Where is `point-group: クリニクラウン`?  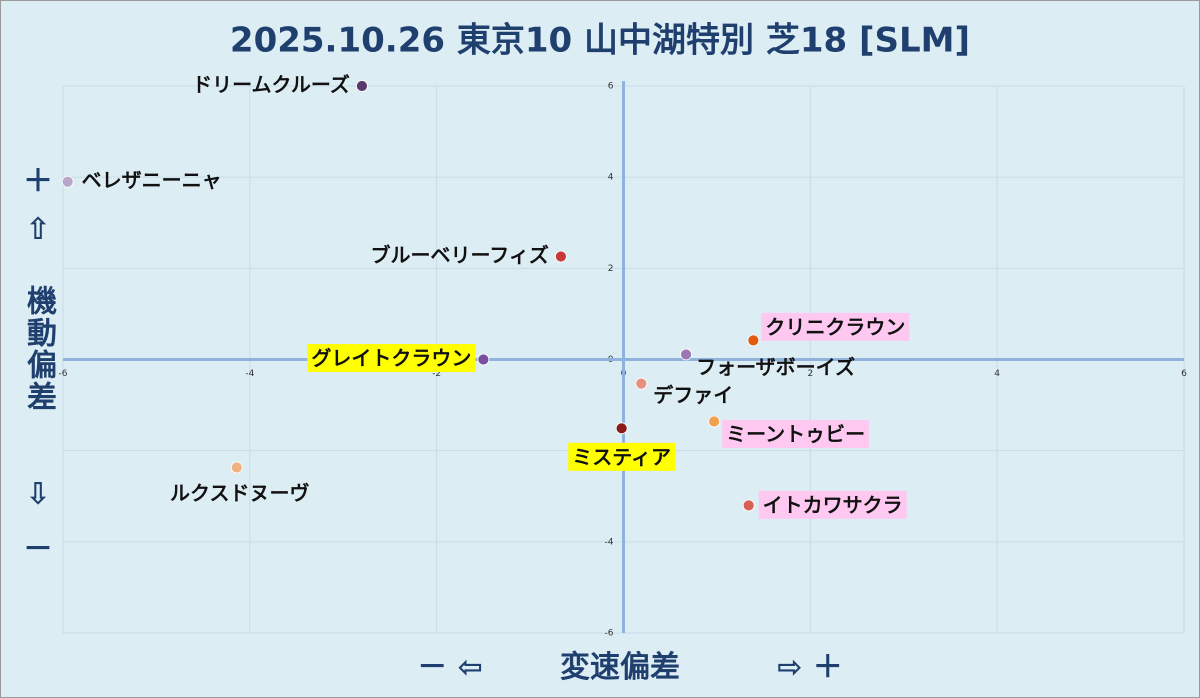
point-group: クリニクラウン is located at coordinates (828, 329).